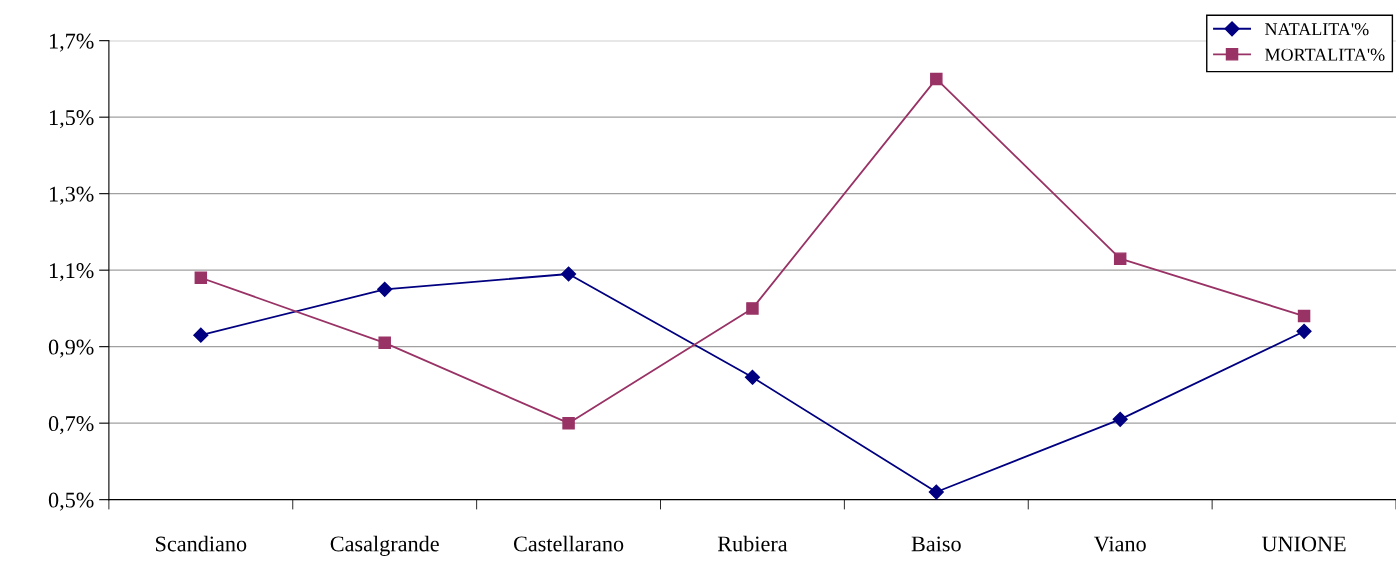 The image size is (1396, 581). I want to click on y-tick-label: 1,5%, so click(71, 119).